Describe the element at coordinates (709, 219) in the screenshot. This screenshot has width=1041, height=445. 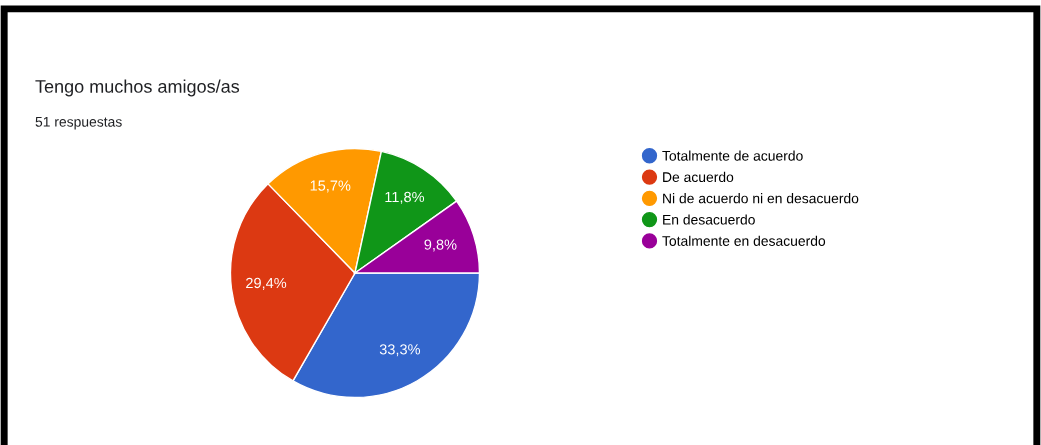
I see `legend-label: En desacuerdo` at that location.